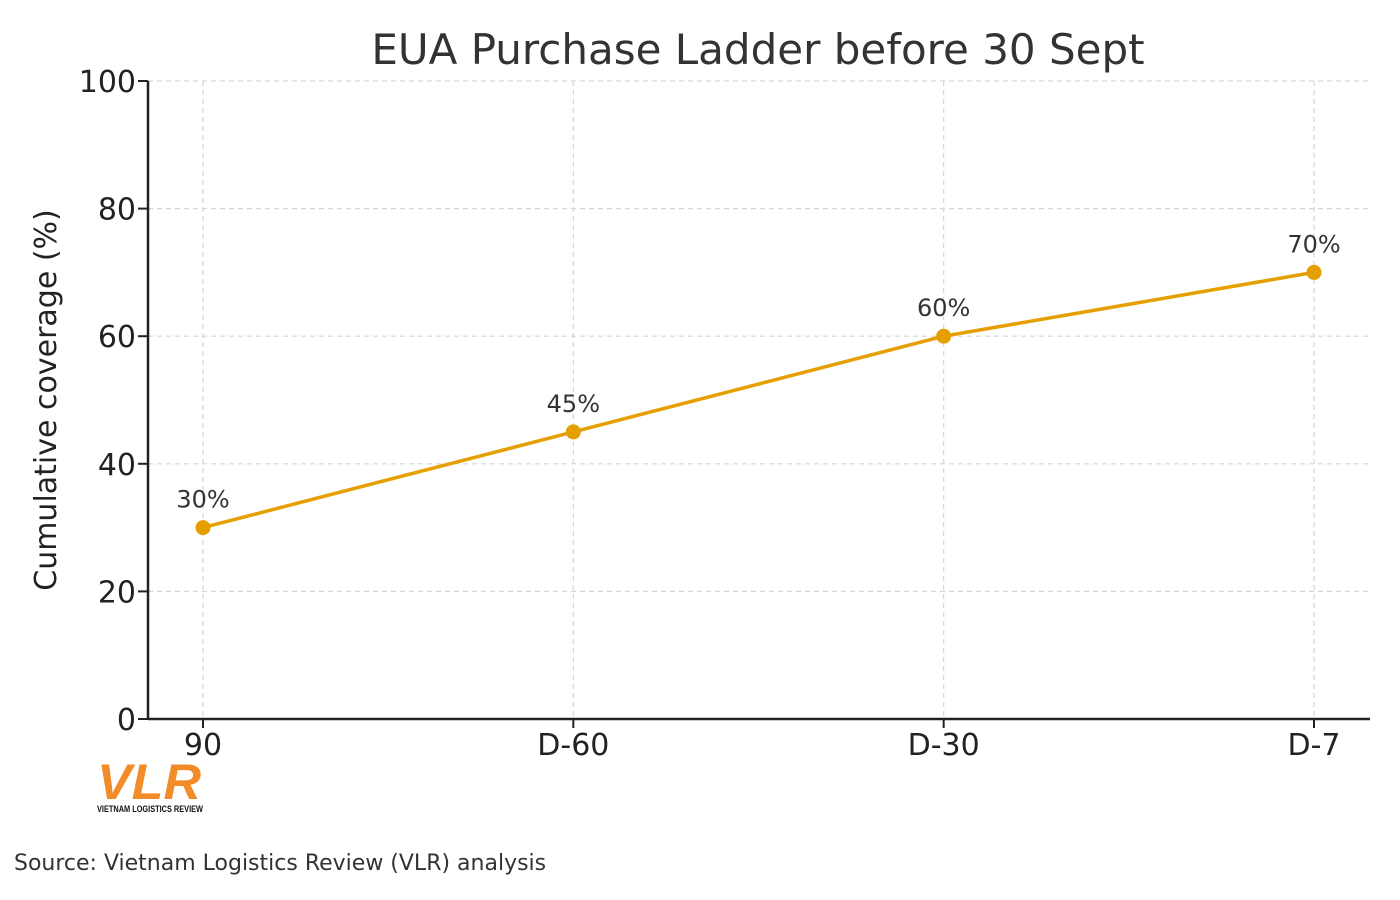 The width and height of the screenshot is (1400, 900). What do you see at coordinates (126, 720) in the screenshot?
I see `y-tick-label: 0` at bounding box center [126, 720].